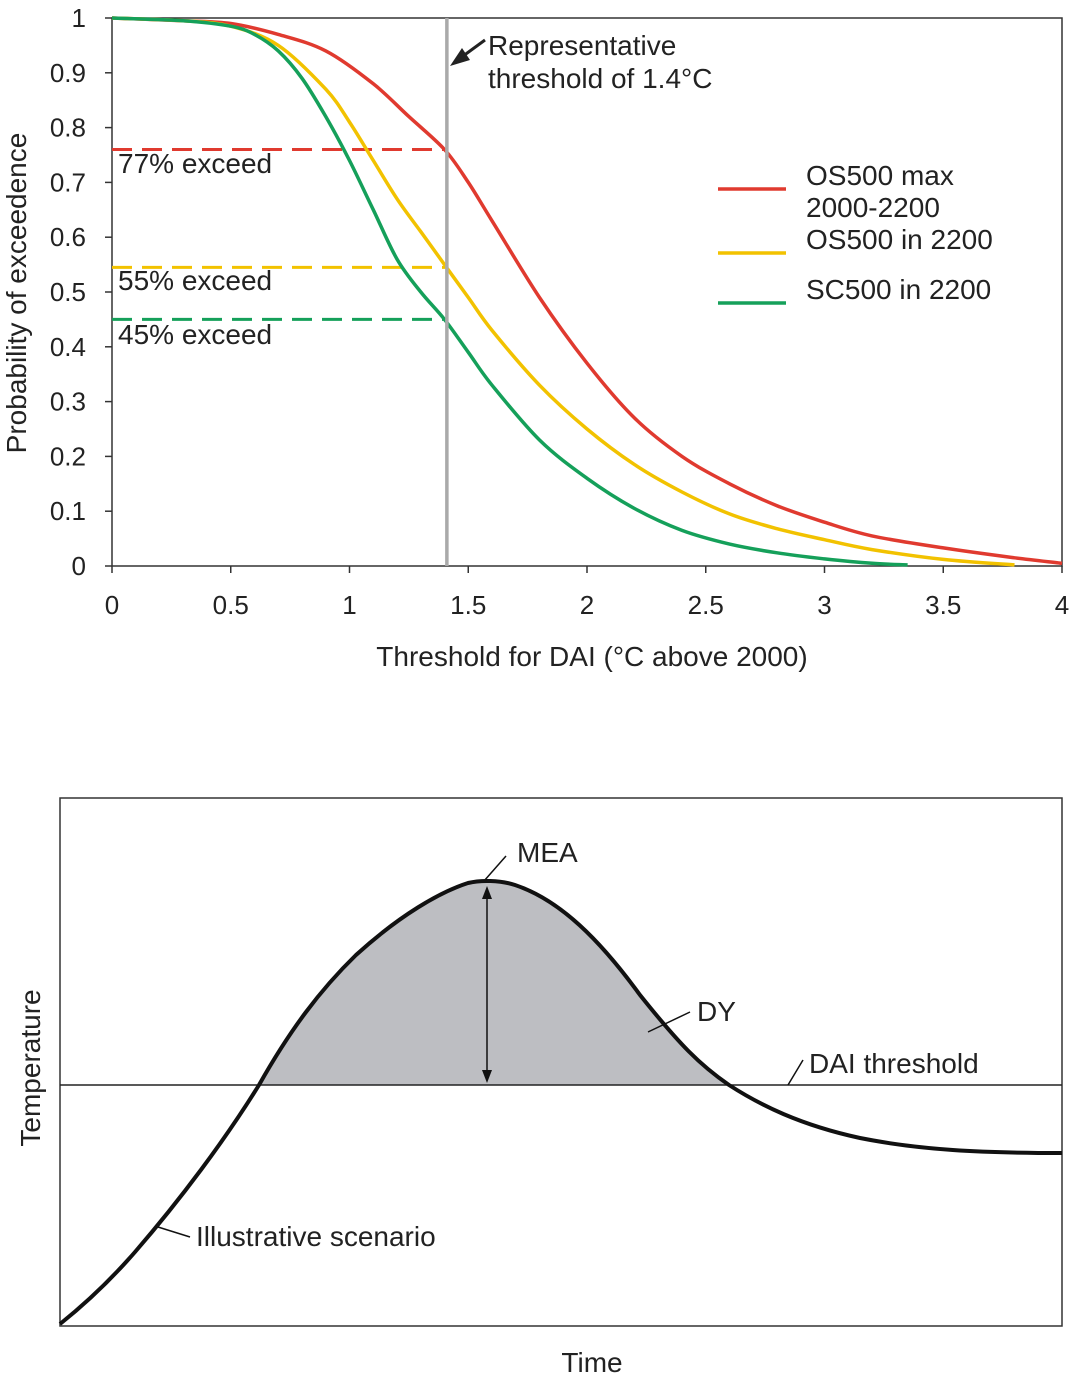 The width and height of the screenshot is (1072, 1382). What do you see at coordinates (880, 175) in the screenshot?
I see `legend-entry: OS500 max` at bounding box center [880, 175].